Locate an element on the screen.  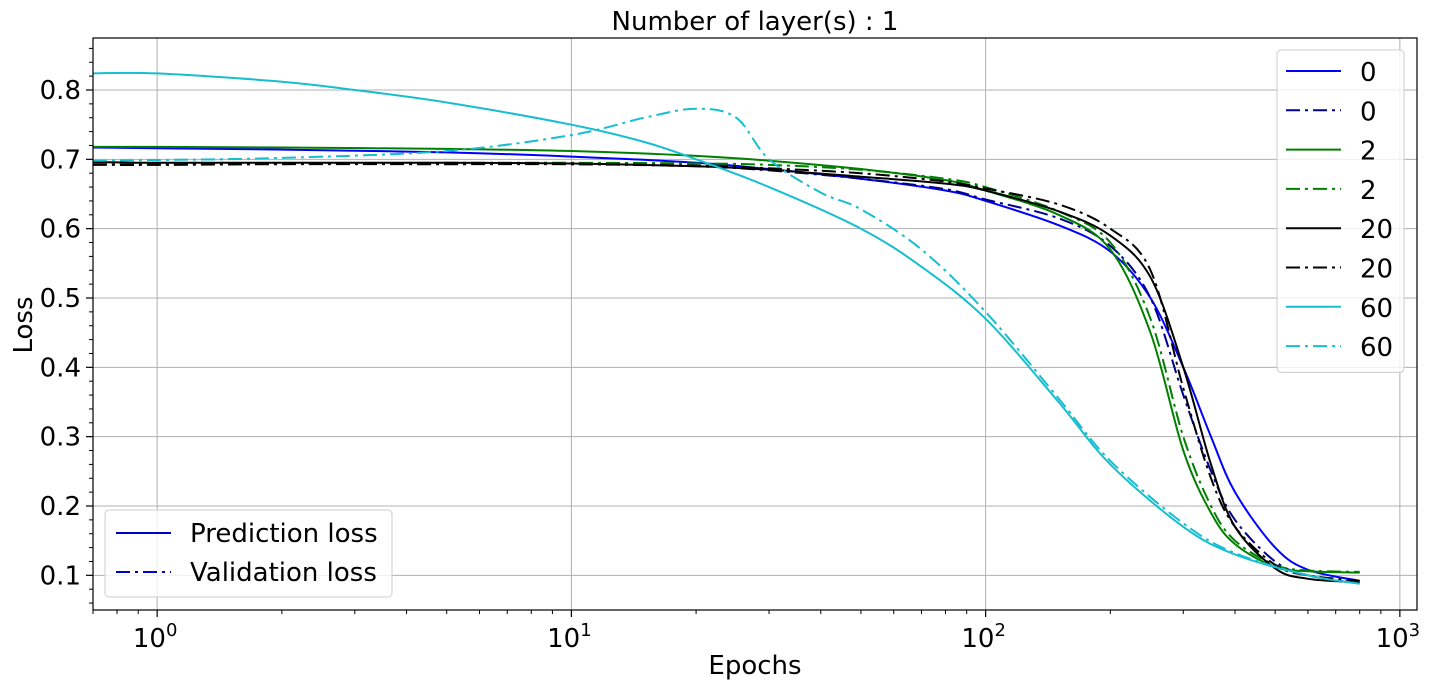
legend-style: Prediction loss Validation loss is located at coordinates (248, 553).